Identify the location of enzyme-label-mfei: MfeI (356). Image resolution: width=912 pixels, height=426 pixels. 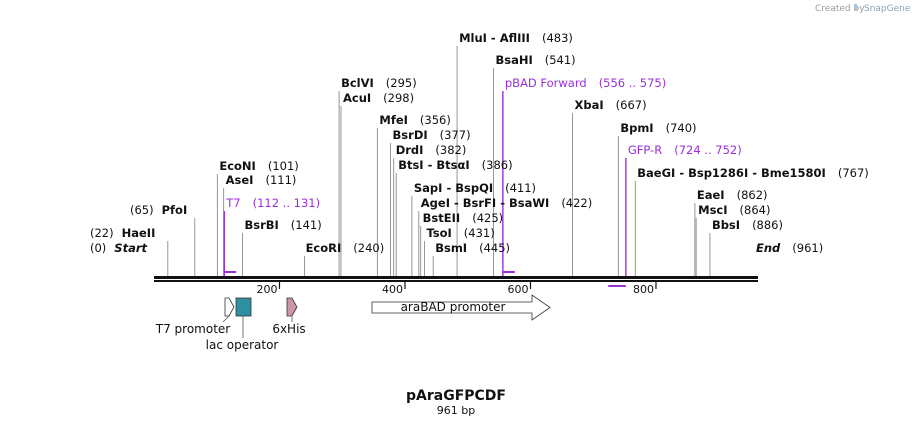
(414, 120).